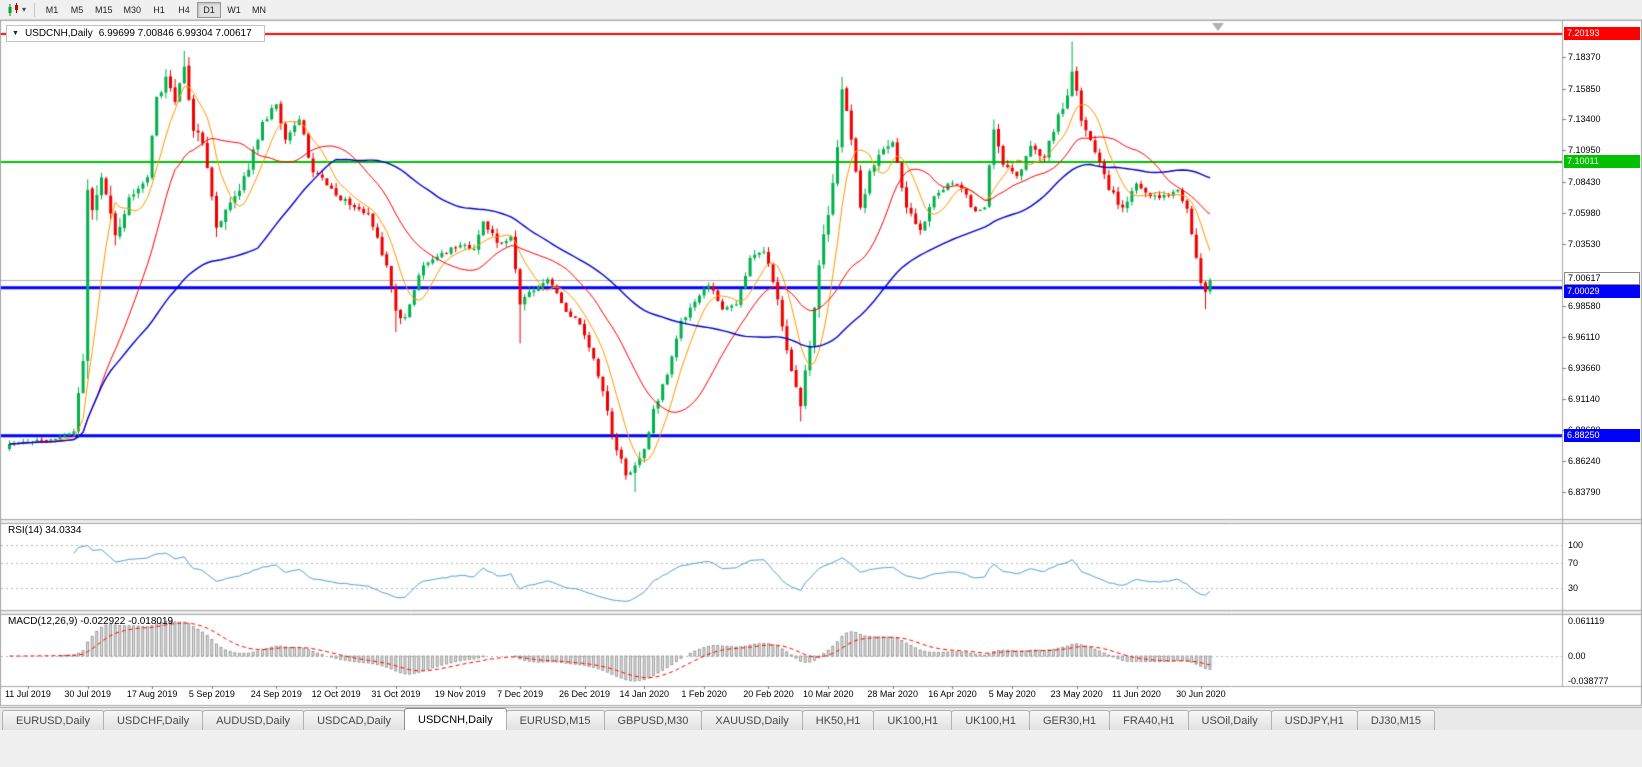 Image resolution: width=1642 pixels, height=767 pixels. What do you see at coordinates (653, 720) in the screenshot?
I see `tab-gbpusd-m30: GBPUSD,M30` at bounding box center [653, 720].